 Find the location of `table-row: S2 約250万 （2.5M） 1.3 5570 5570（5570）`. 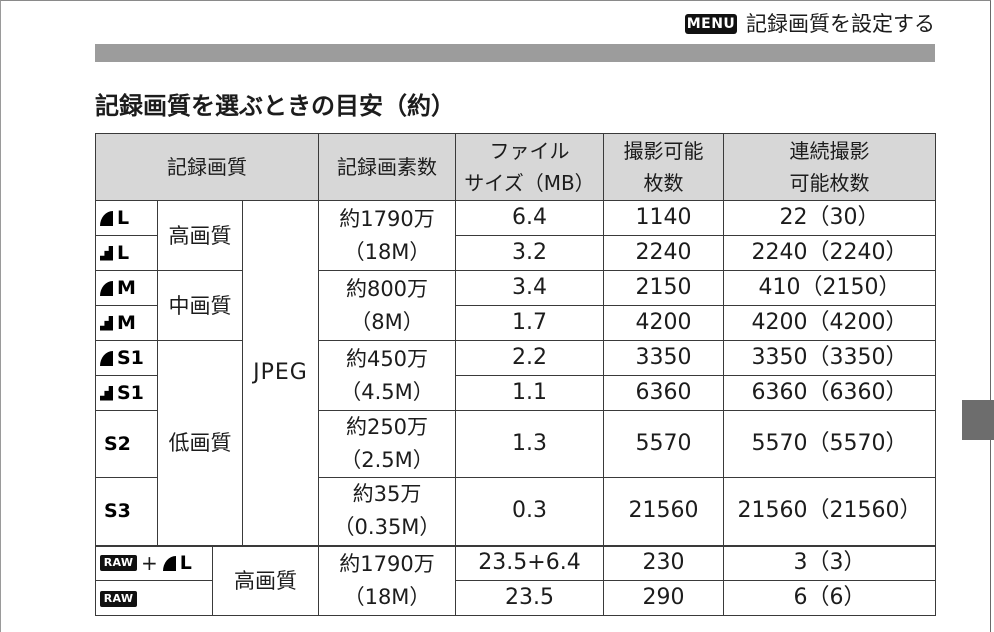

table-row: S2 約250万 （2.5M） 1.3 5570 5570（5570） is located at coordinates (515, 444).